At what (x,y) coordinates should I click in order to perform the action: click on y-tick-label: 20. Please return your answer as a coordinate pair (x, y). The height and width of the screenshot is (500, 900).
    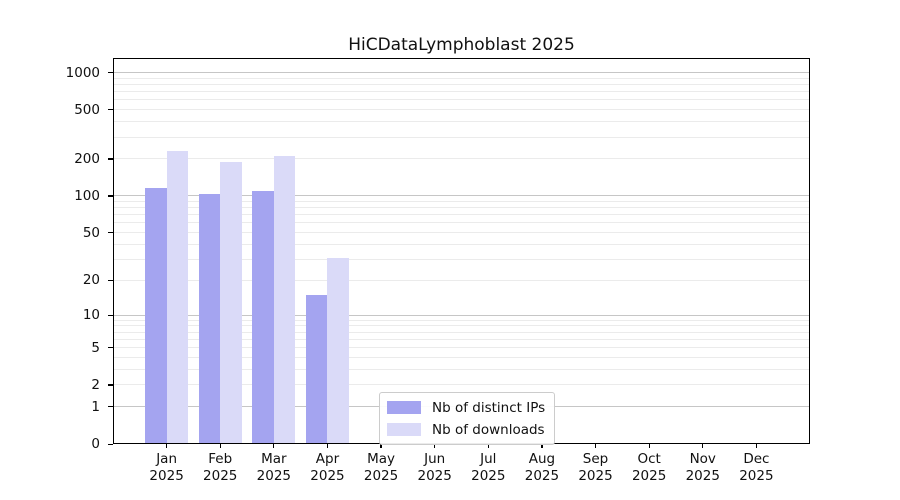
    Looking at the image, I should click on (91, 280).